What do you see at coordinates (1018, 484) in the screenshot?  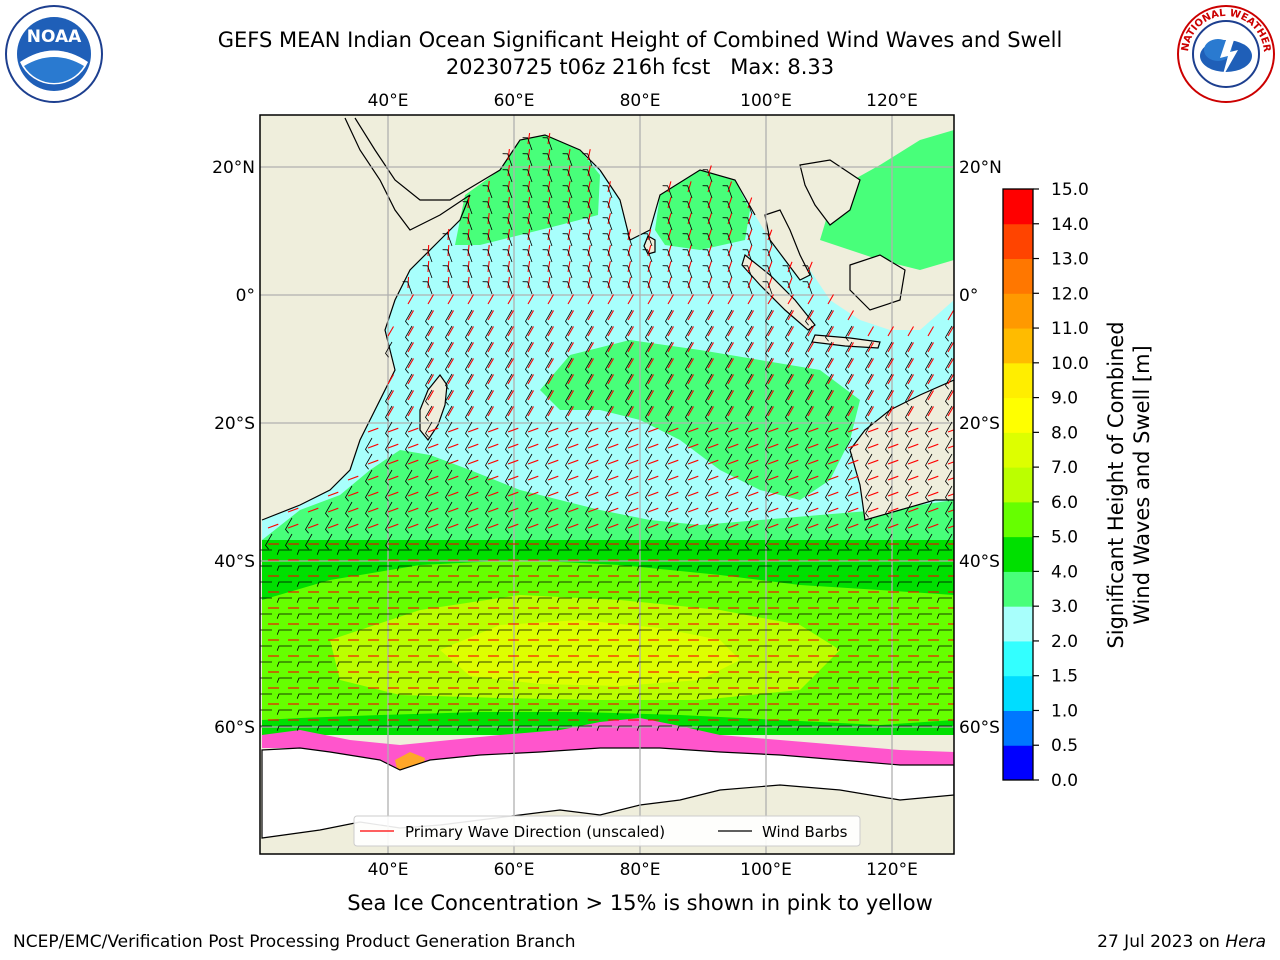 I see `colorbar-frame` at bounding box center [1018, 484].